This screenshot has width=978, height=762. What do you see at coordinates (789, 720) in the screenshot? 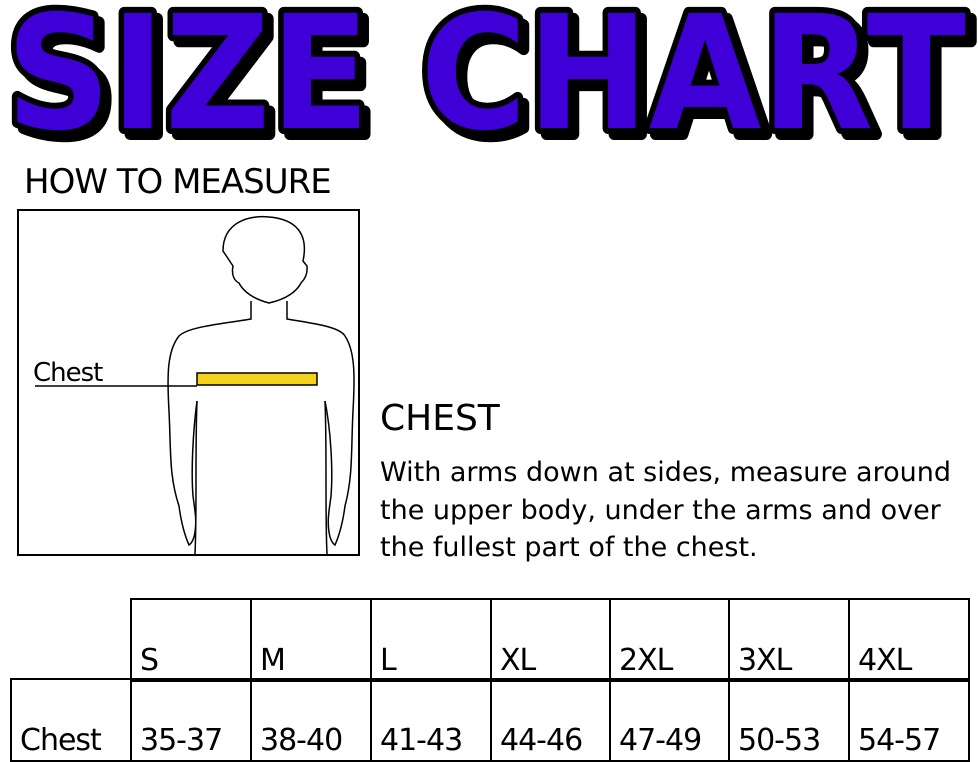
I see `chest-value: 50-53` at bounding box center [789, 720].